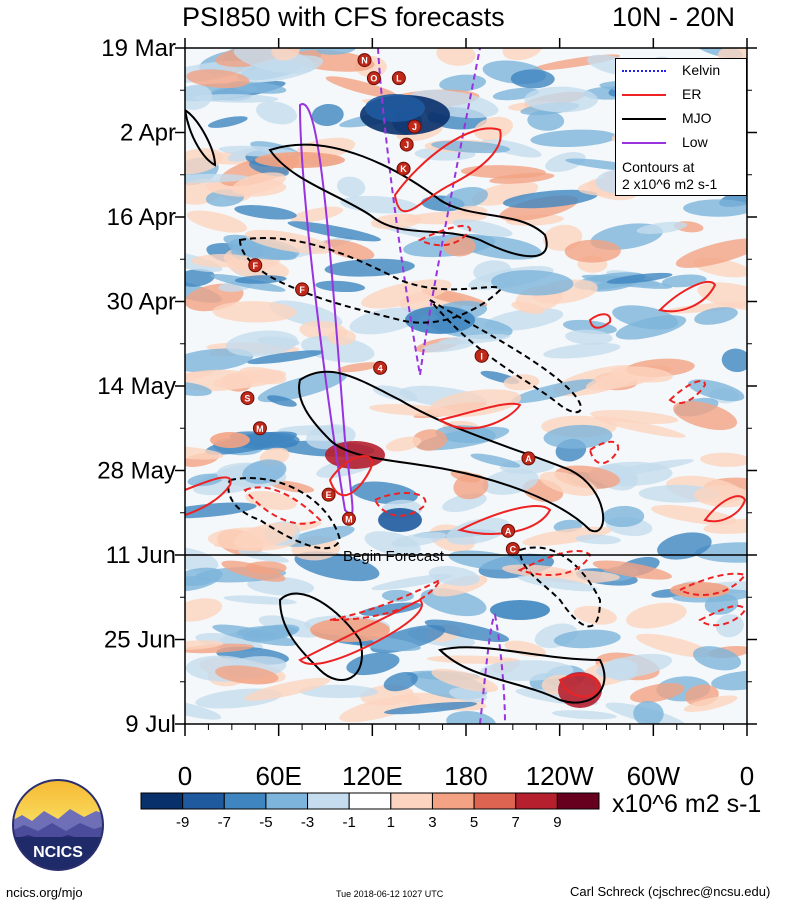 This screenshot has width=809, height=907. Describe the element at coordinates (150, 724) in the screenshot. I see `y-tick-label: 9 Jul` at that location.